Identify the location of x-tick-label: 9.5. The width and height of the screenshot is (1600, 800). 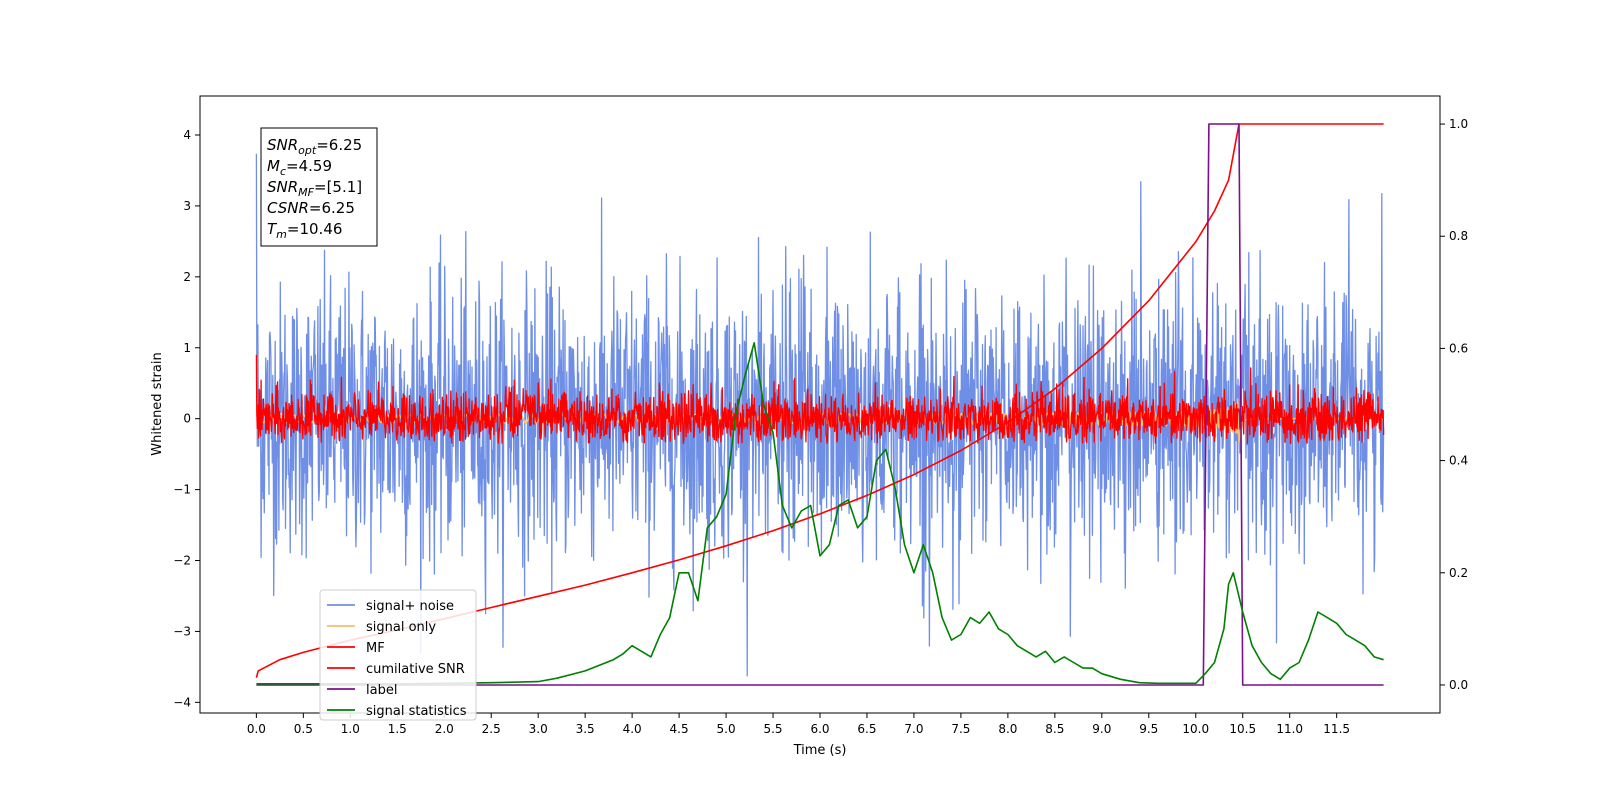
(1148, 729).